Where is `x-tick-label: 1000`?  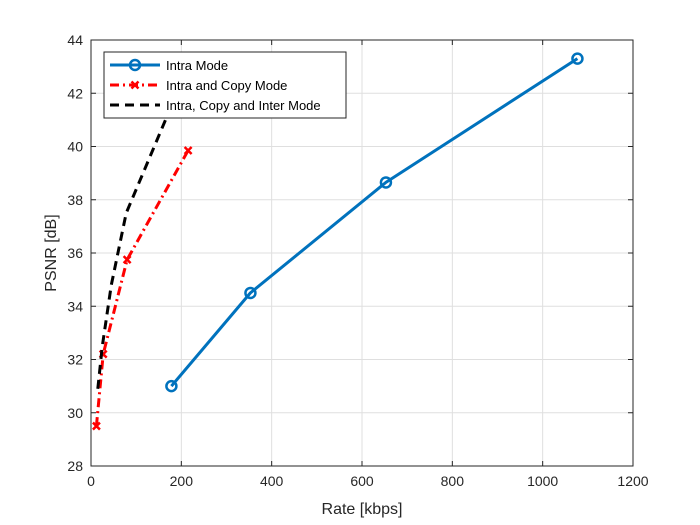 x-tick-label: 1000 is located at coordinates (542, 481).